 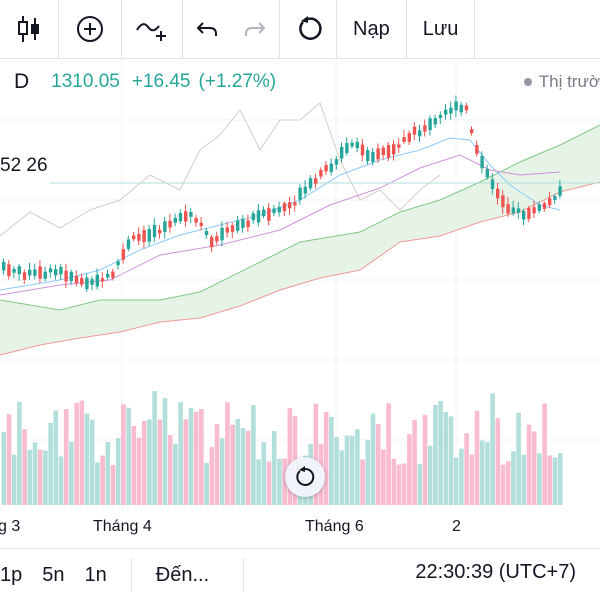 I want to click on chart-type-button, so click(x=29, y=29).